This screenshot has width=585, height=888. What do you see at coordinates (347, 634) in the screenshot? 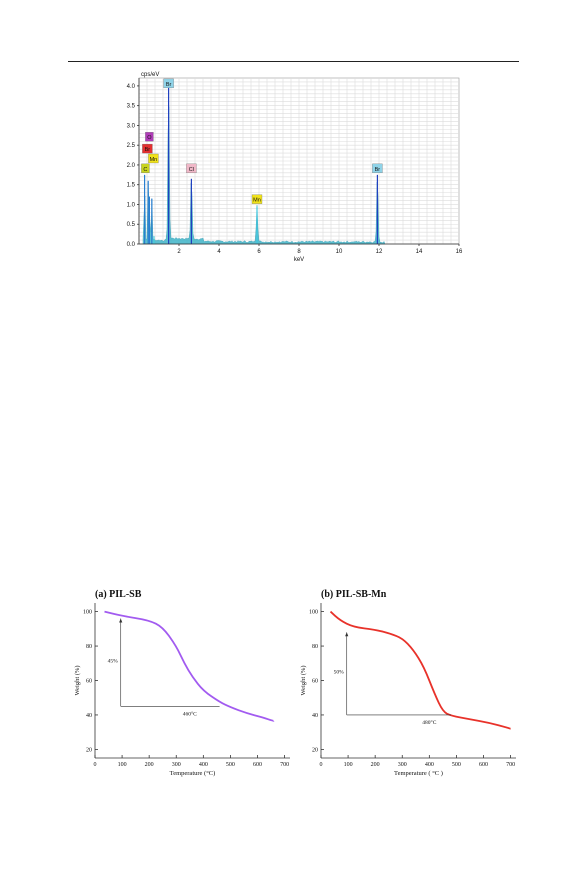
I see `tga-b-annotation-arrowhead` at bounding box center [347, 634].